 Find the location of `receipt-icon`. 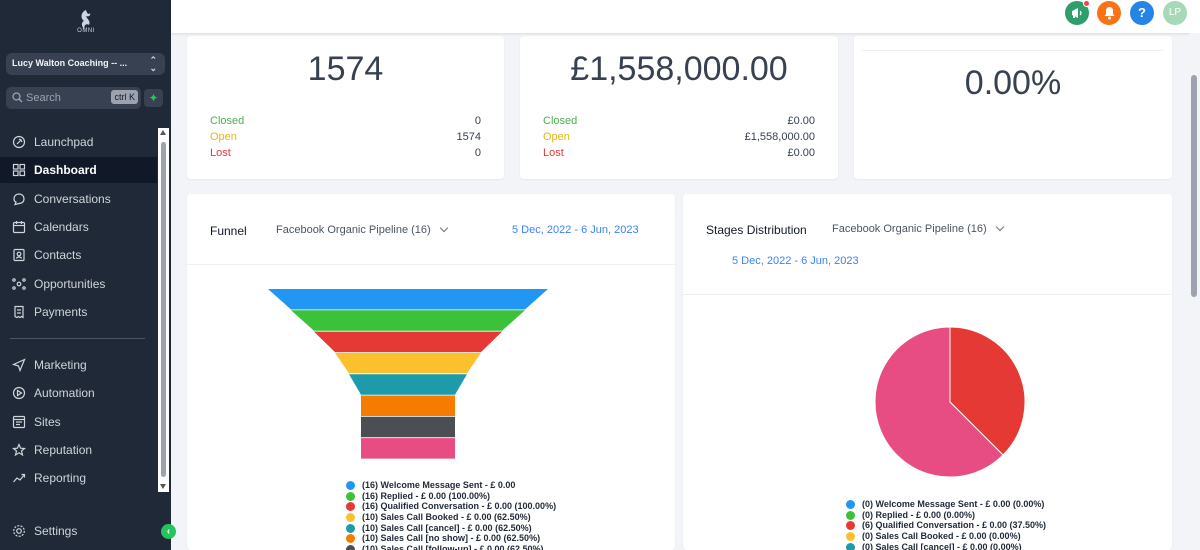

receipt-icon is located at coordinates (19, 312).